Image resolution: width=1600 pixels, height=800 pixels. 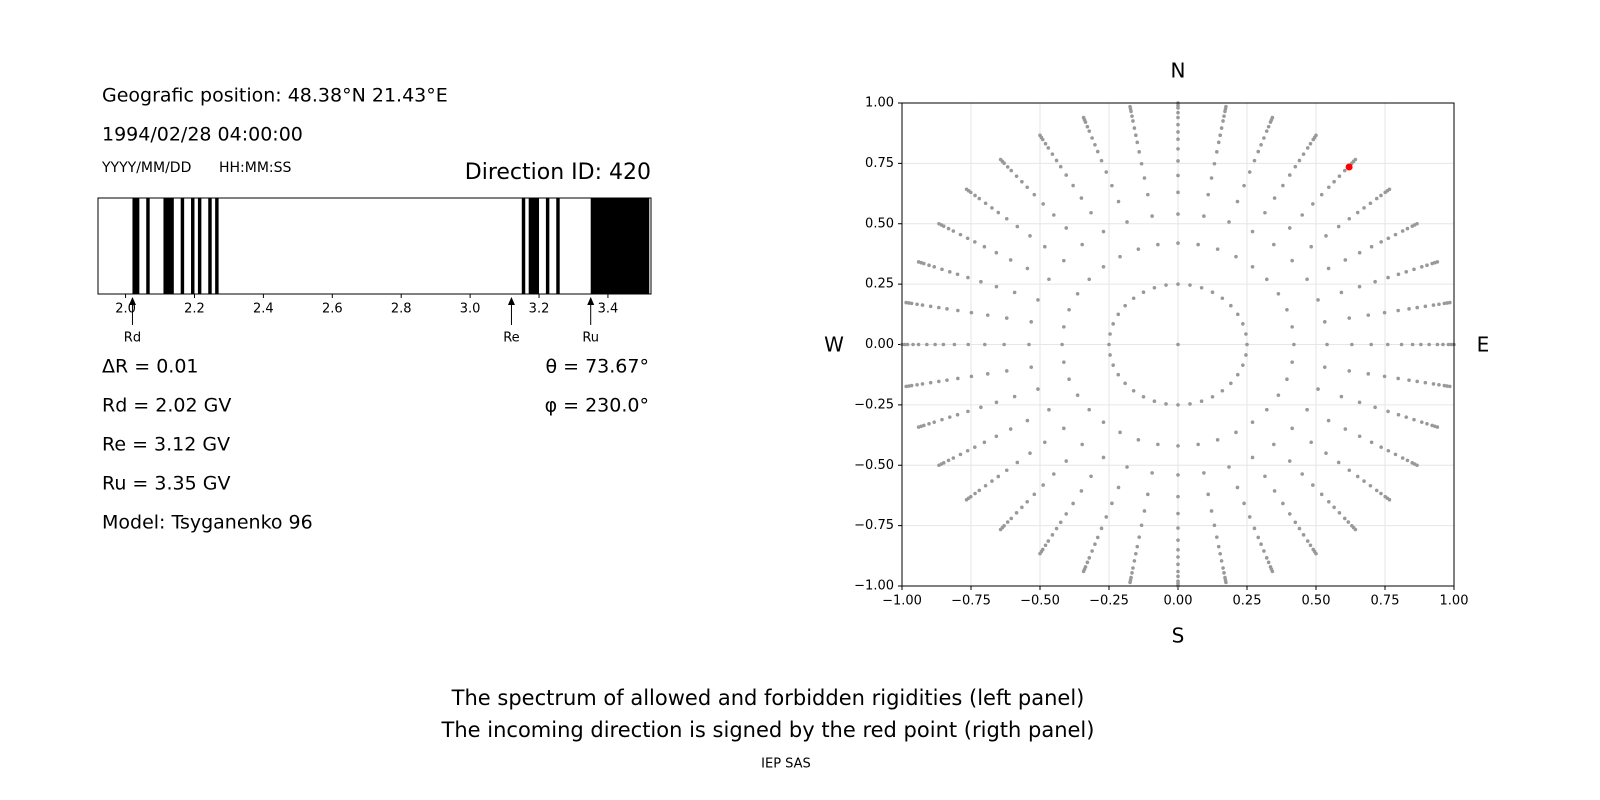 I want to click on y-tick-label: 0.50, so click(x=879, y=223).